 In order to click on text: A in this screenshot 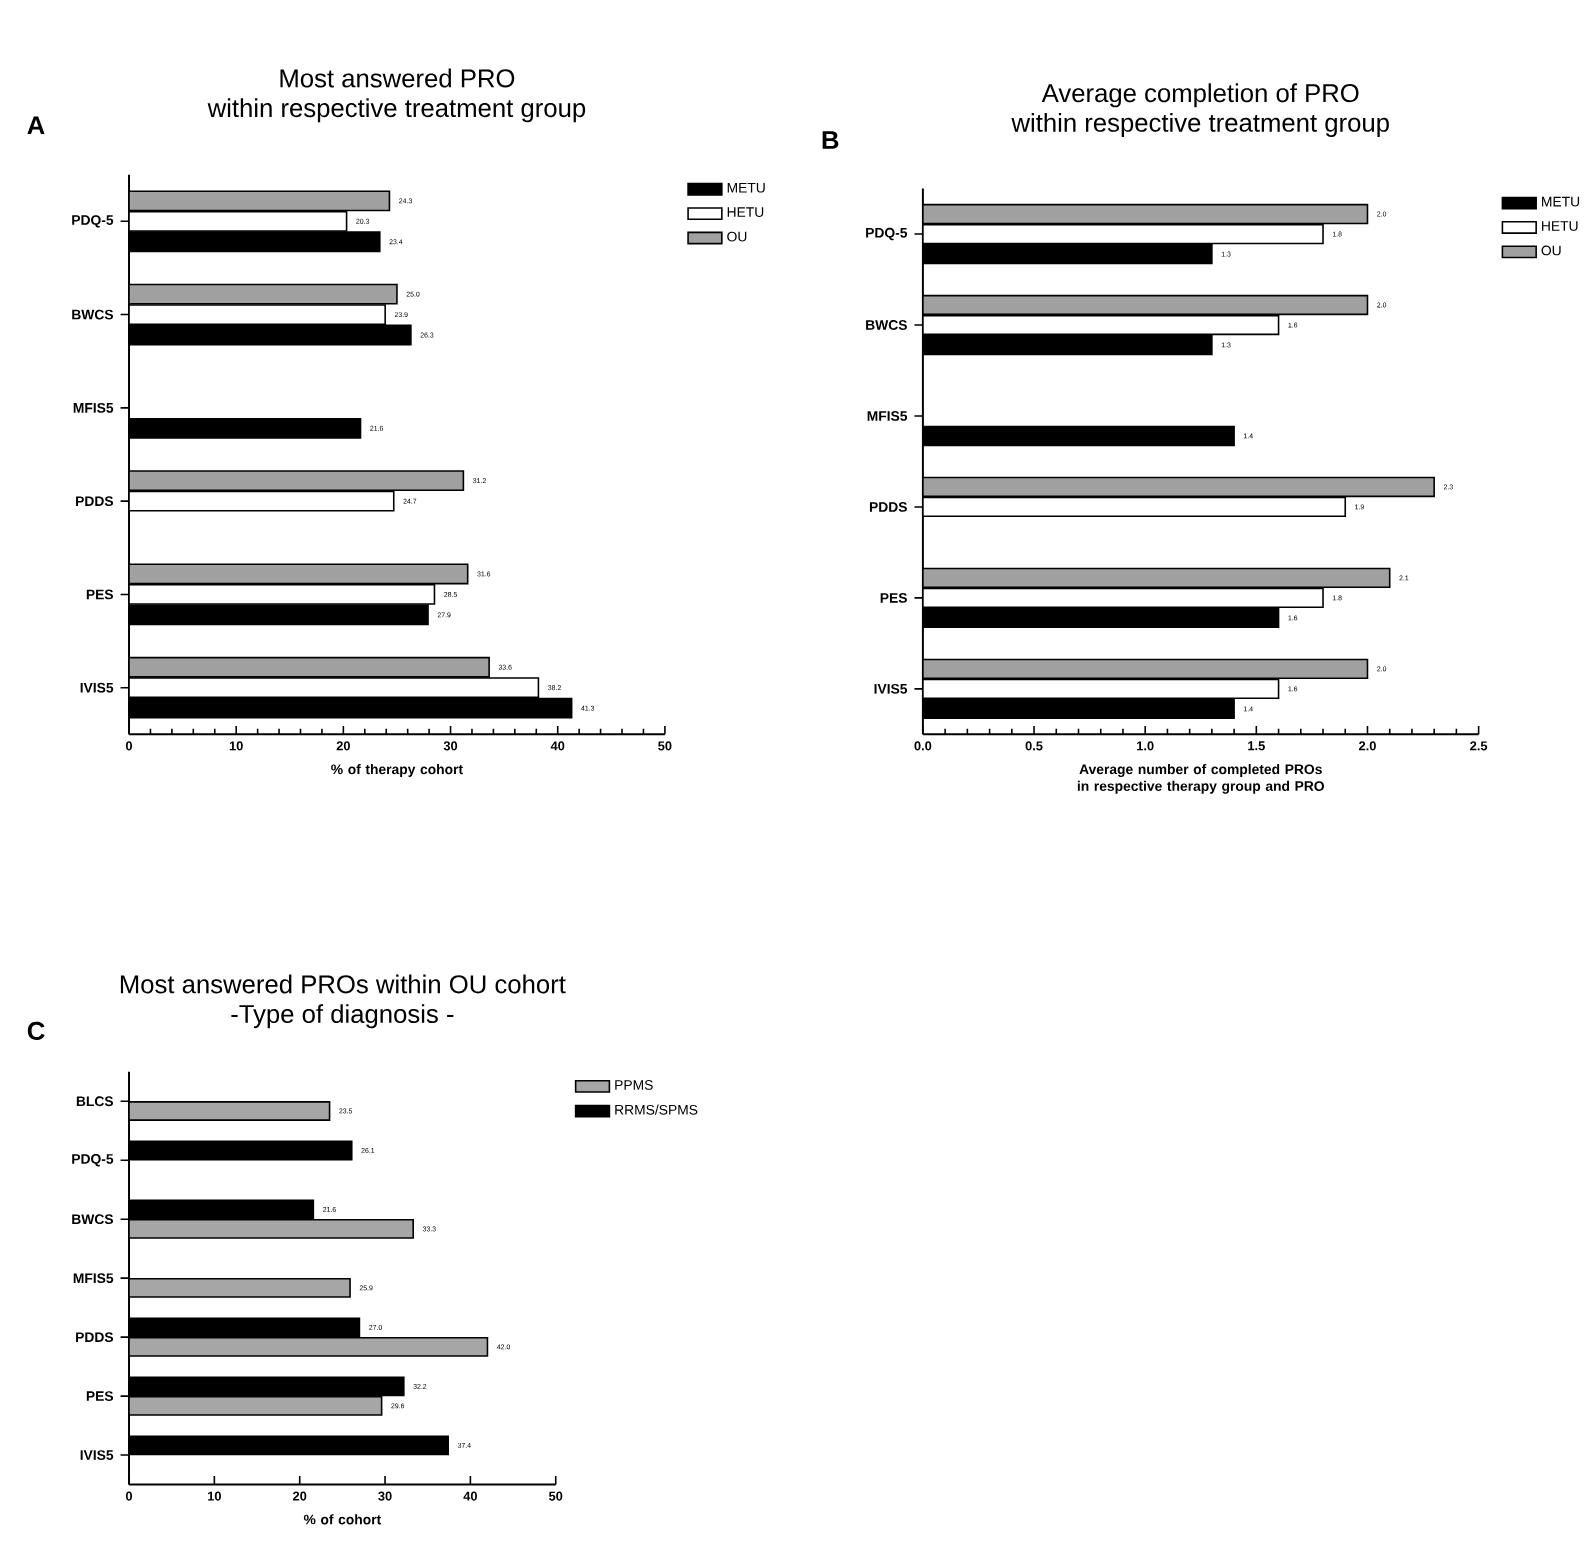, I will do `click(36, 125)`.